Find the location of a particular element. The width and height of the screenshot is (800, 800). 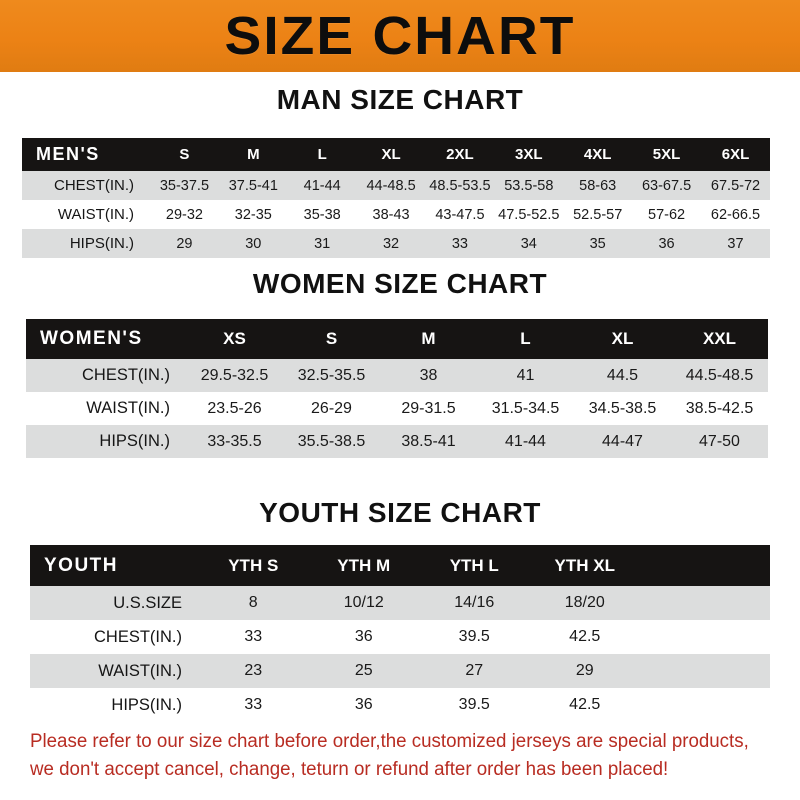

men-col-4xl: 4XL is located at coordinates (598, 154).